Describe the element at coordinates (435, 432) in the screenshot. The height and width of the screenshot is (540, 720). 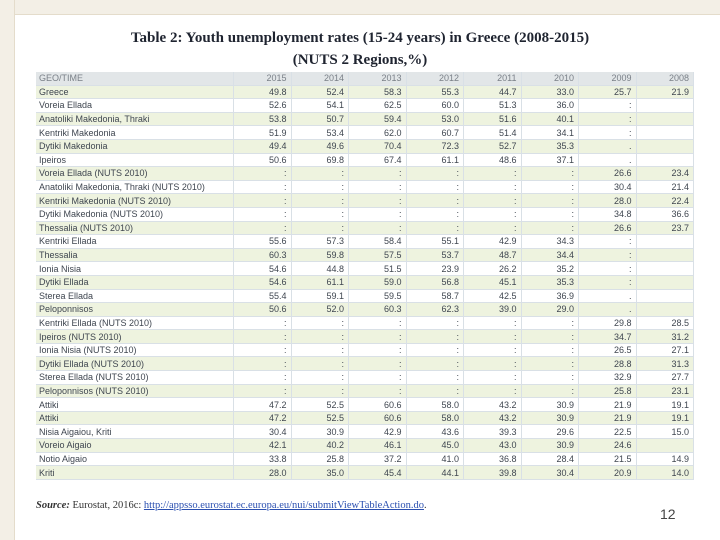
I see `value-cell: 43.6` at that location.